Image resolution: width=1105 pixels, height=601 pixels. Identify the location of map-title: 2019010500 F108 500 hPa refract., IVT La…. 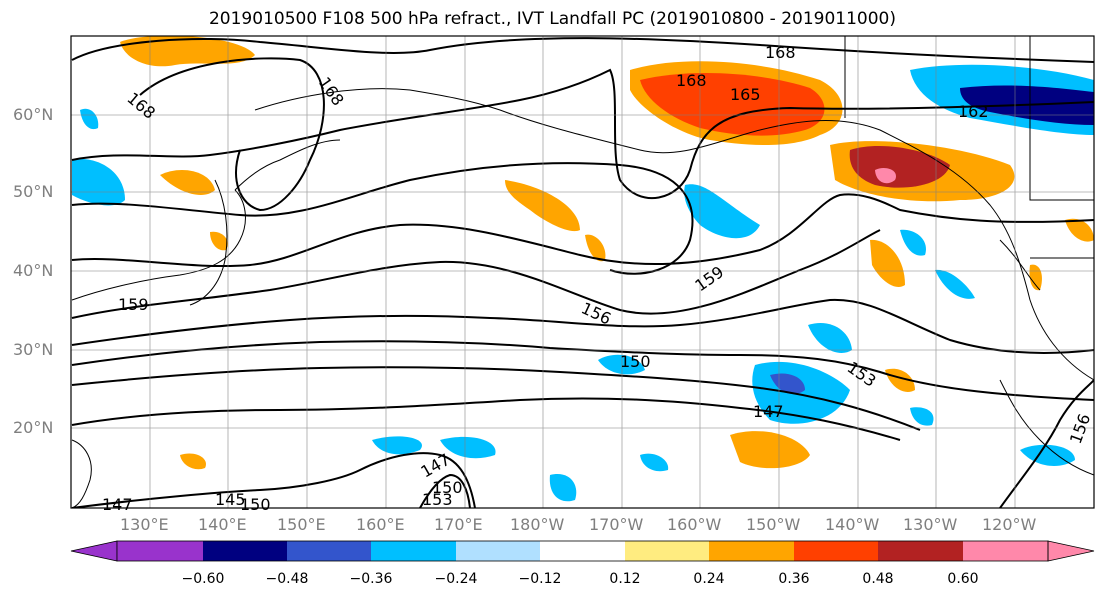
(552, 19).